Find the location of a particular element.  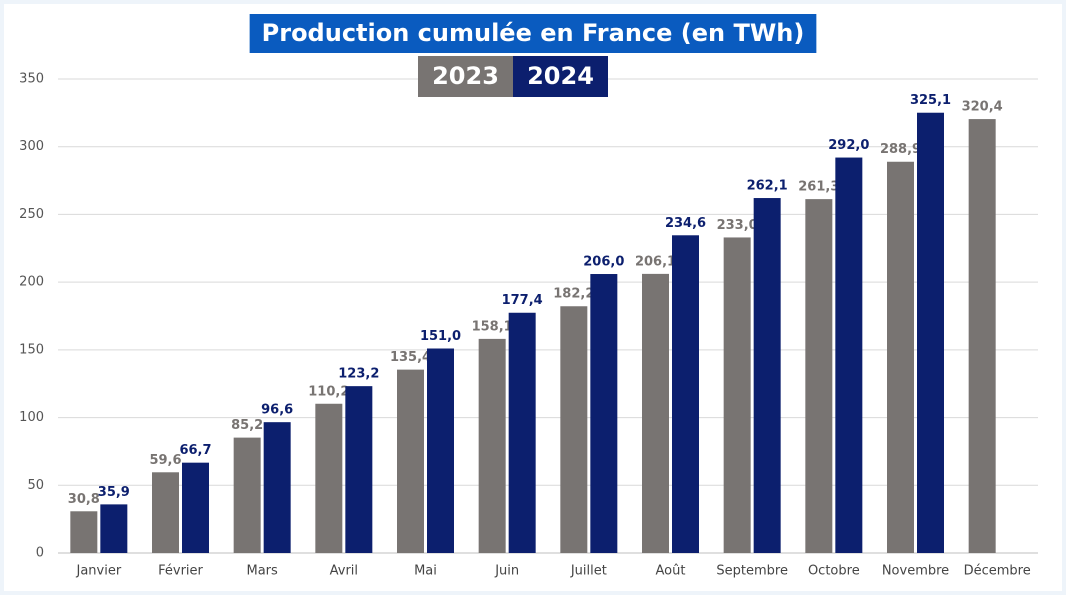

data-label: 292,0 is located at coordinates (848, 145).